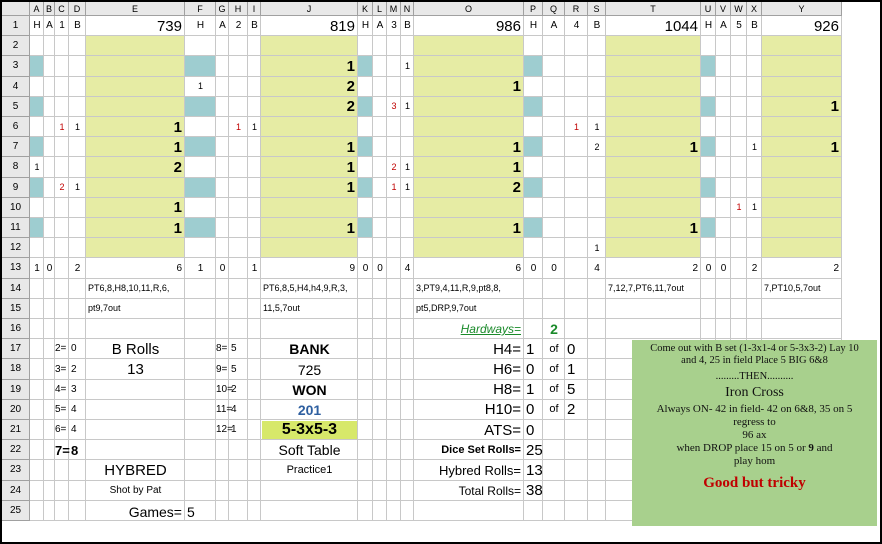 Image resolution: width=882 pixels, height=544 pixels. I want to click on cell-l5, so click(380, 106).